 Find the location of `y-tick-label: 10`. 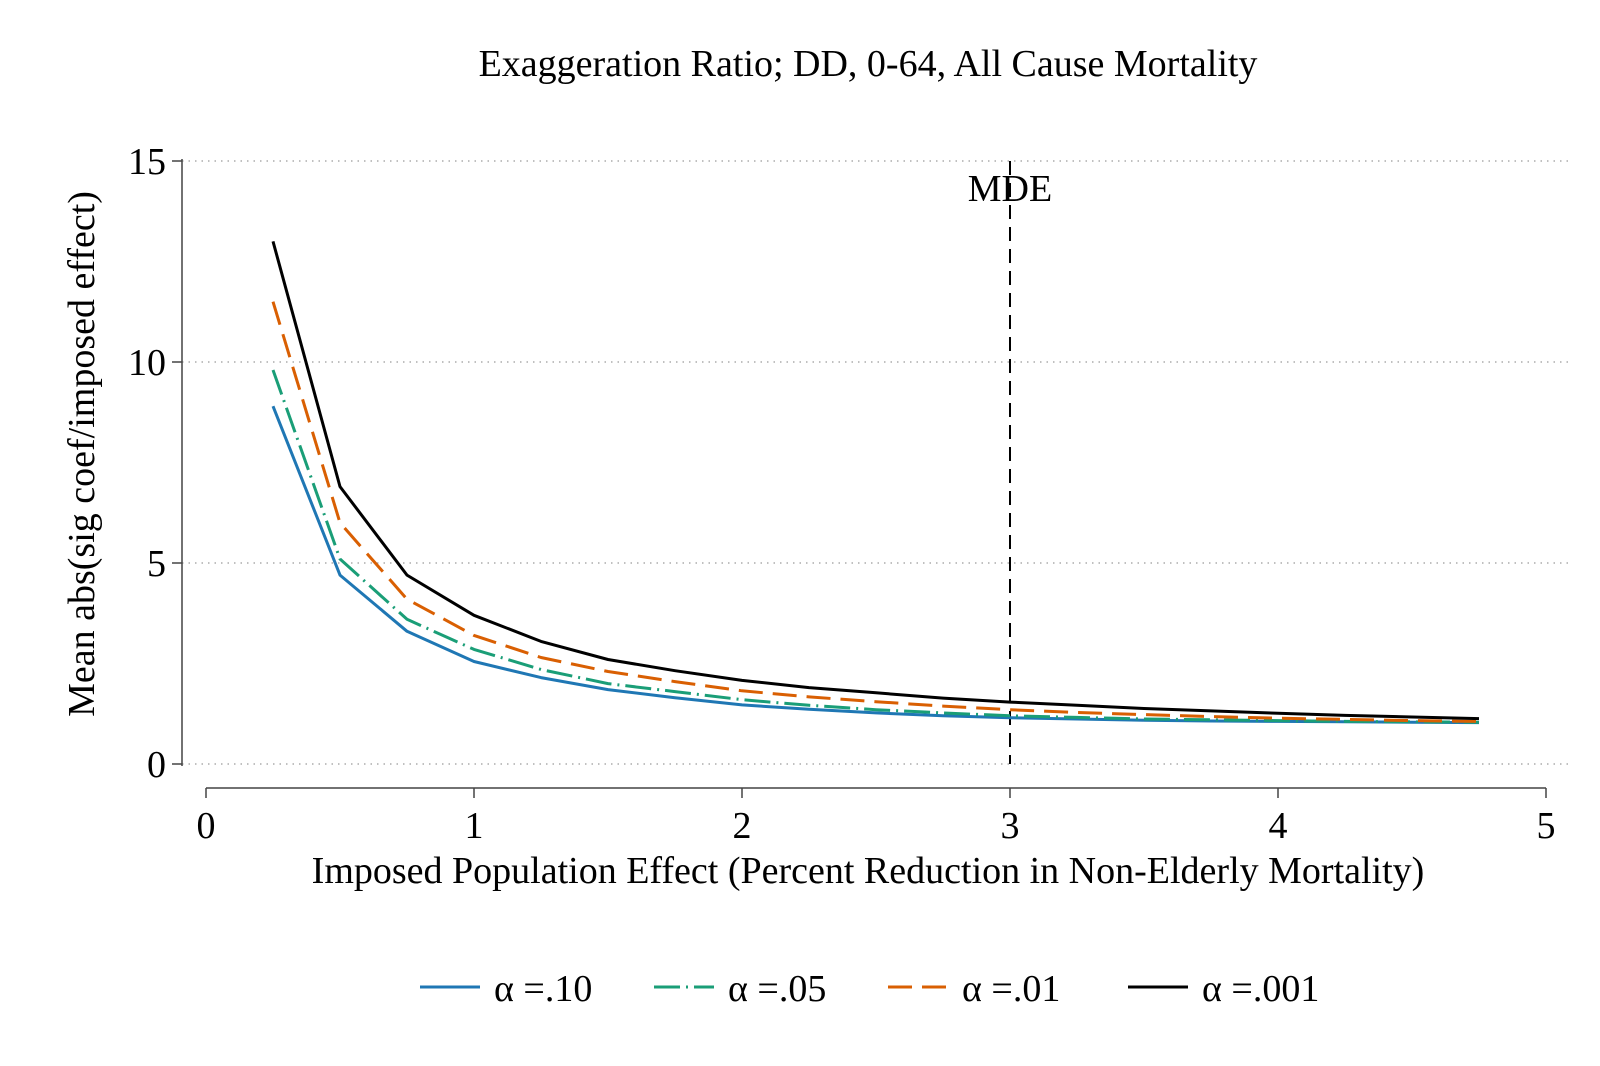

y-tick-label: 10 is located at coordinates (147, 363).